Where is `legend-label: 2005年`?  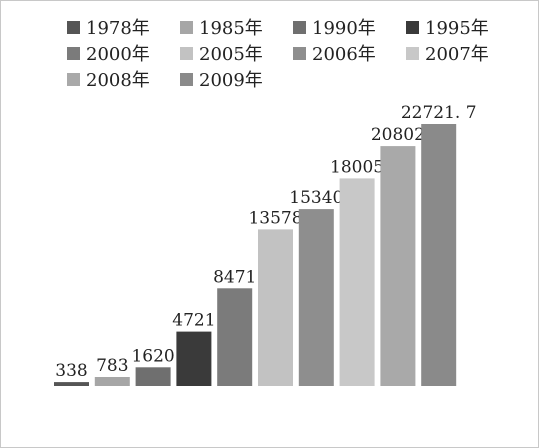
legend-label: 2005年 is located at coordinates (231, 54).